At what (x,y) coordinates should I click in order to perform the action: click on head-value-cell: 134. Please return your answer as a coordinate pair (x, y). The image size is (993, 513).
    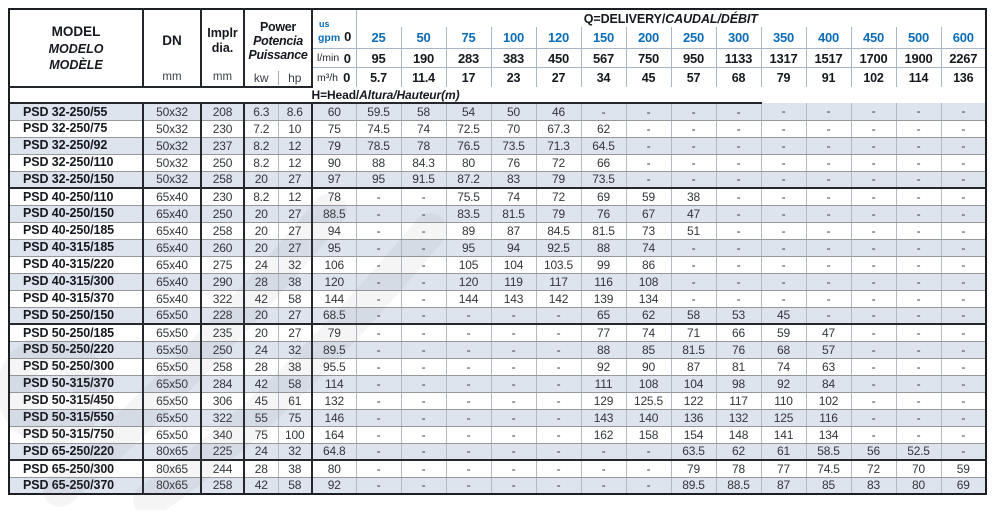
    Looking at the image, I should click on (649, 299).